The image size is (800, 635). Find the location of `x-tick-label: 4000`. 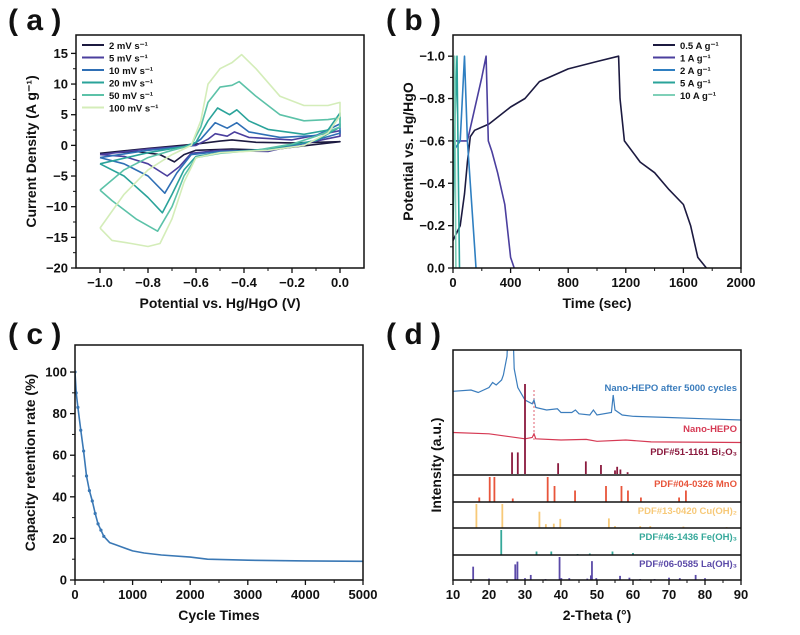

x-tick-label: 4000 is located at coordinates (305, 594).